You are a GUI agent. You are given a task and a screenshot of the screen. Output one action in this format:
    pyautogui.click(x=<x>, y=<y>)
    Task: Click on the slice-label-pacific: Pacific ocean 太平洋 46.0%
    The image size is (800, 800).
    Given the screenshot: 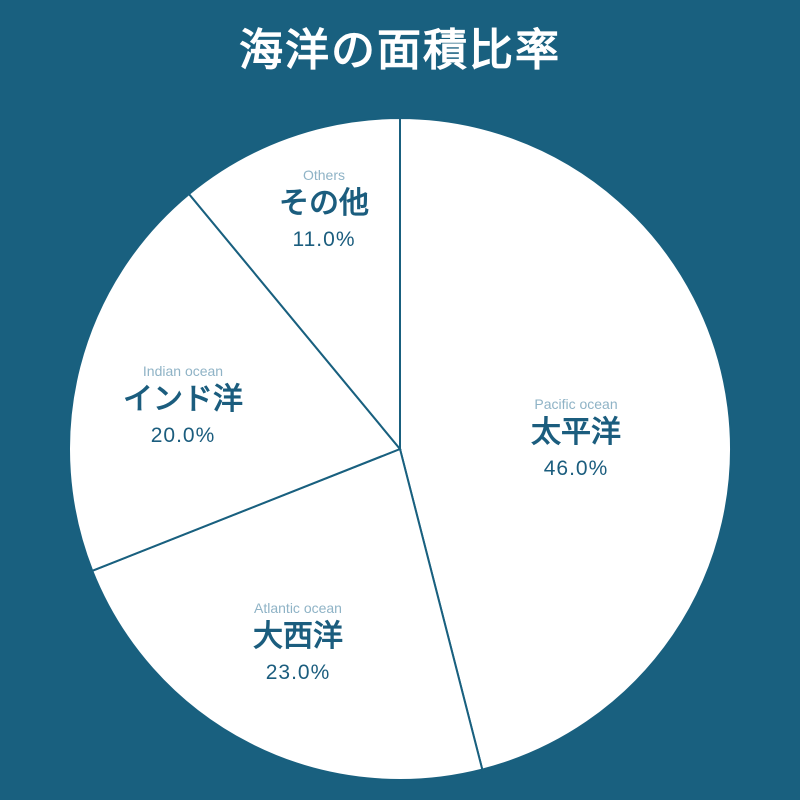 What is the action you would take?
    pyautogui.click(x=576, y=440)
    